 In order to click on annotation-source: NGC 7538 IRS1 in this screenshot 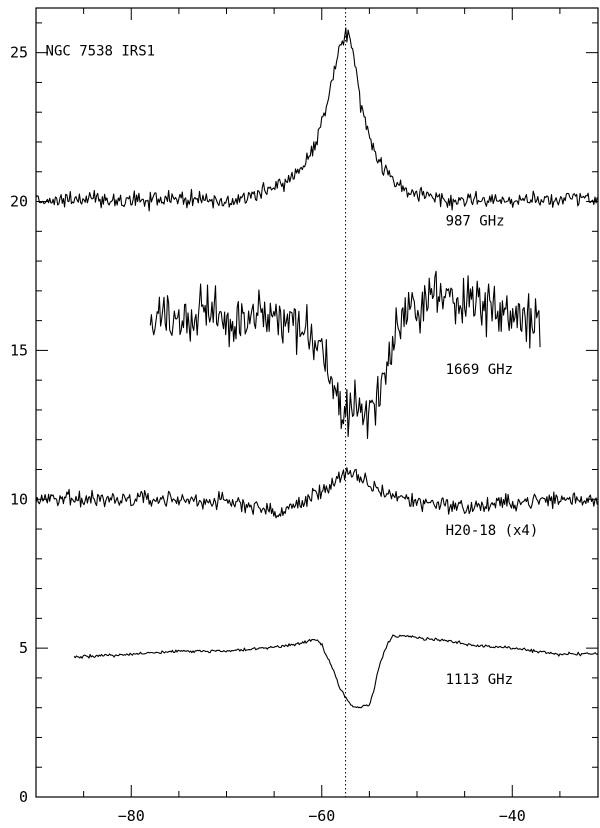, I will do `click(101, 52)`.